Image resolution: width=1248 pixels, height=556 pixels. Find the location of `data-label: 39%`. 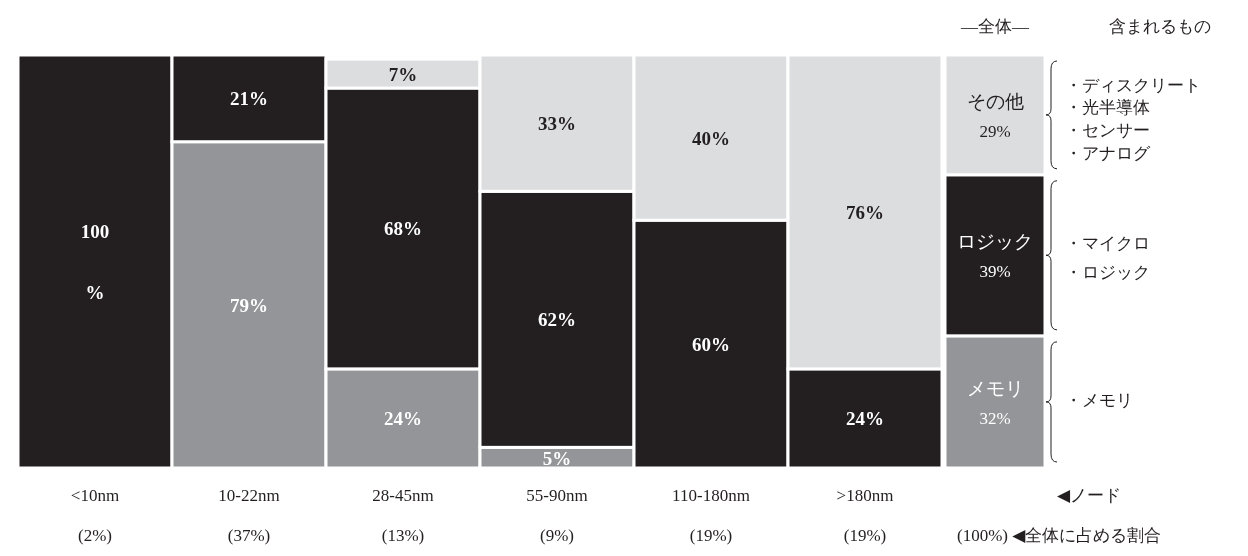

data-label: 39% is located at coordinates (995, 271).